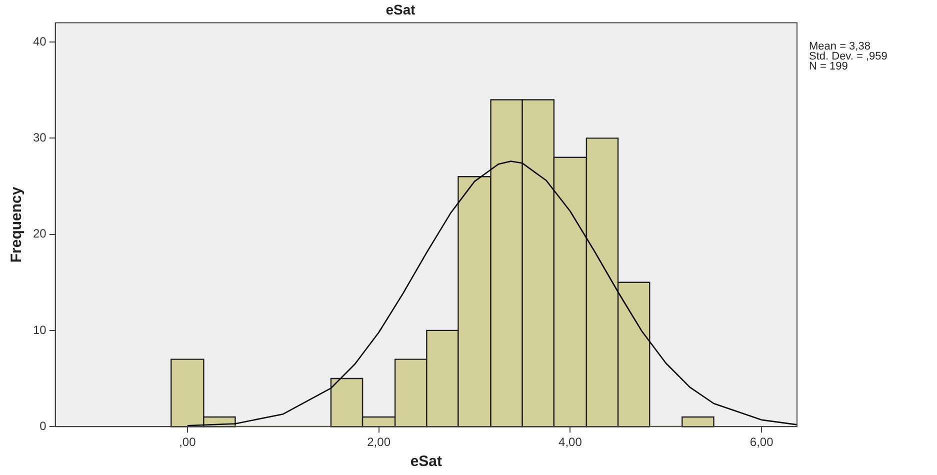 The height and width of the screenshot is (475, 937). What do you see at coordinates (570, 442) in the screenshot?
I see `x-tick-label: 4,00` at bounding box center [570, 442].